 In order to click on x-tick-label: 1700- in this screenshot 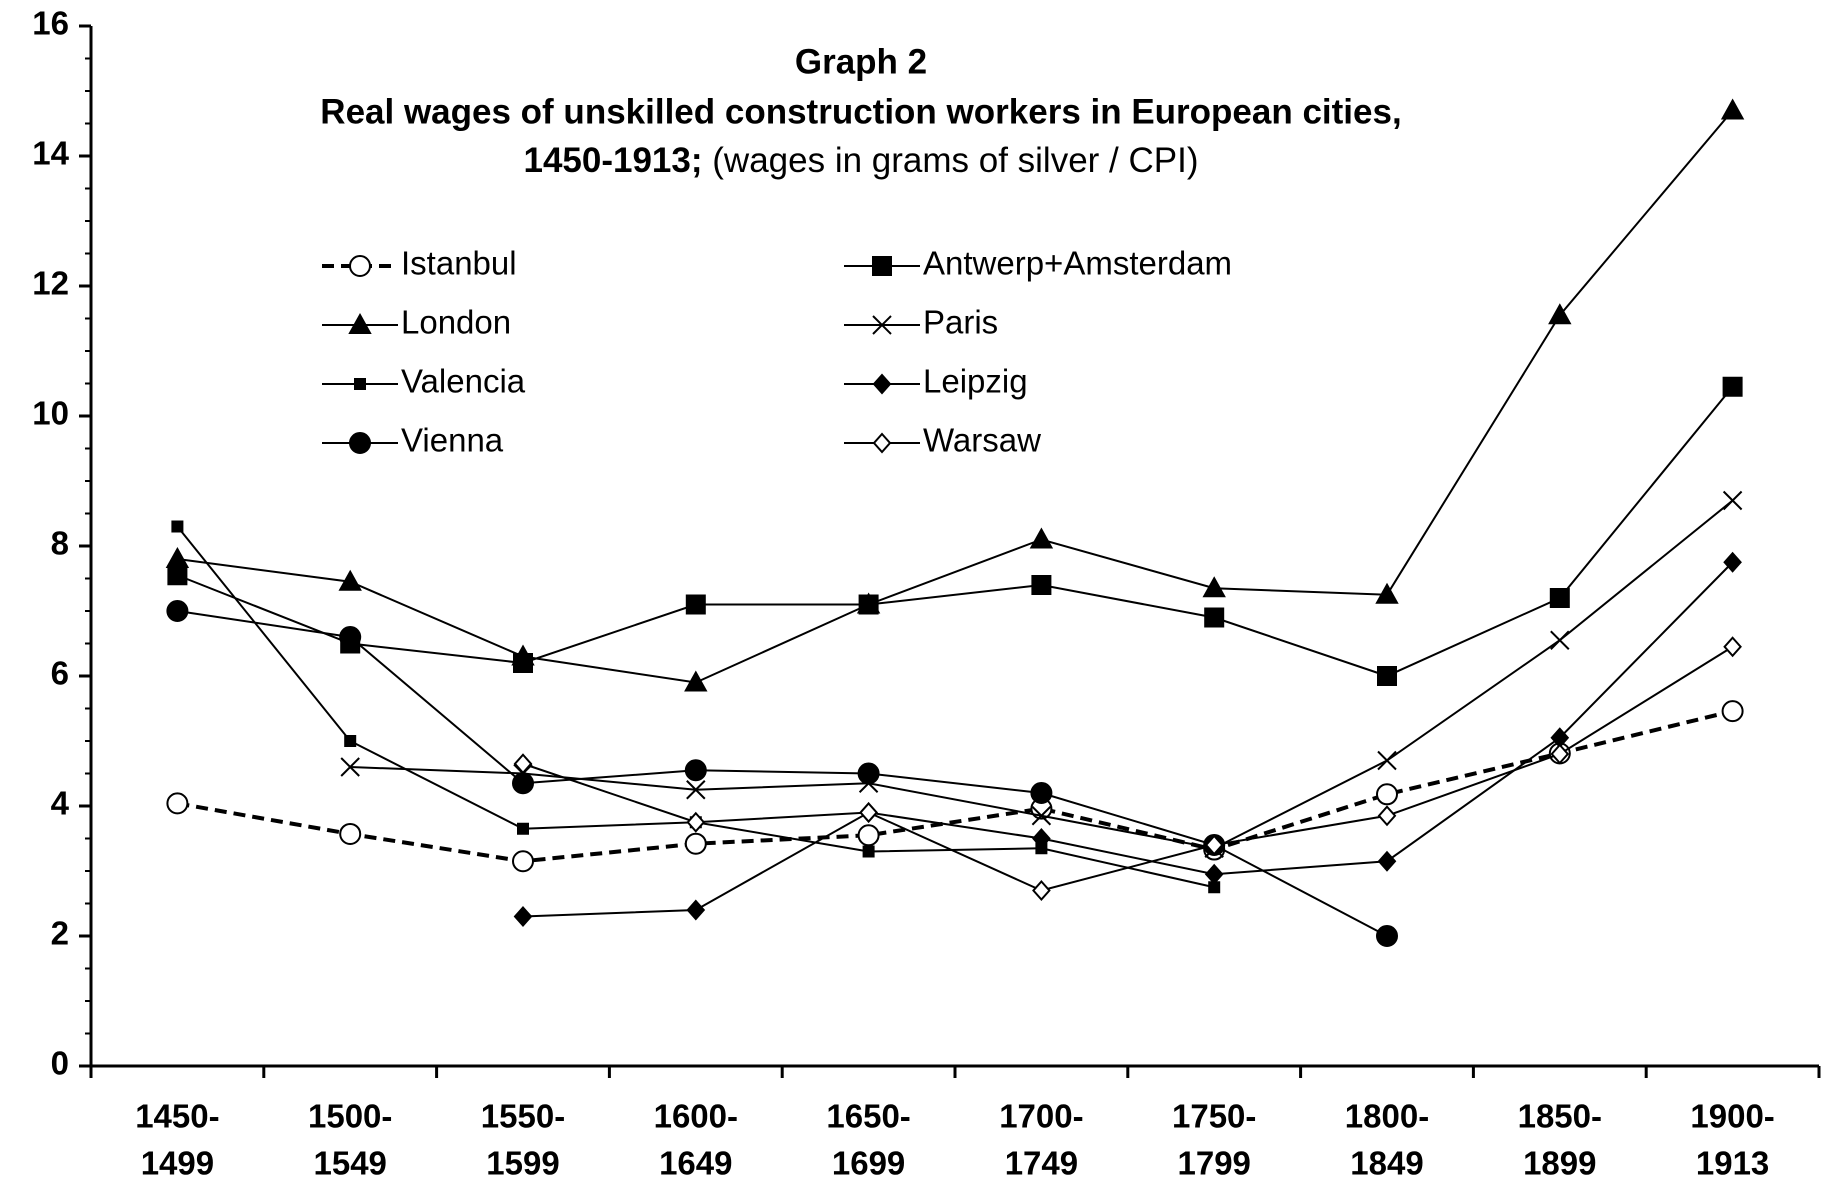, I will do `click(1041, 1116)`.